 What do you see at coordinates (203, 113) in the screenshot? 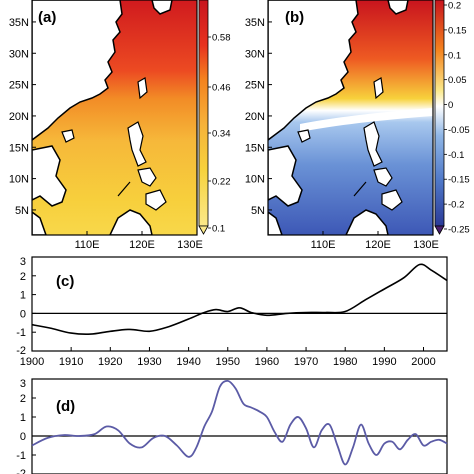
I see `panel-a-colorbar-bar` at bounding box center [203, 113].